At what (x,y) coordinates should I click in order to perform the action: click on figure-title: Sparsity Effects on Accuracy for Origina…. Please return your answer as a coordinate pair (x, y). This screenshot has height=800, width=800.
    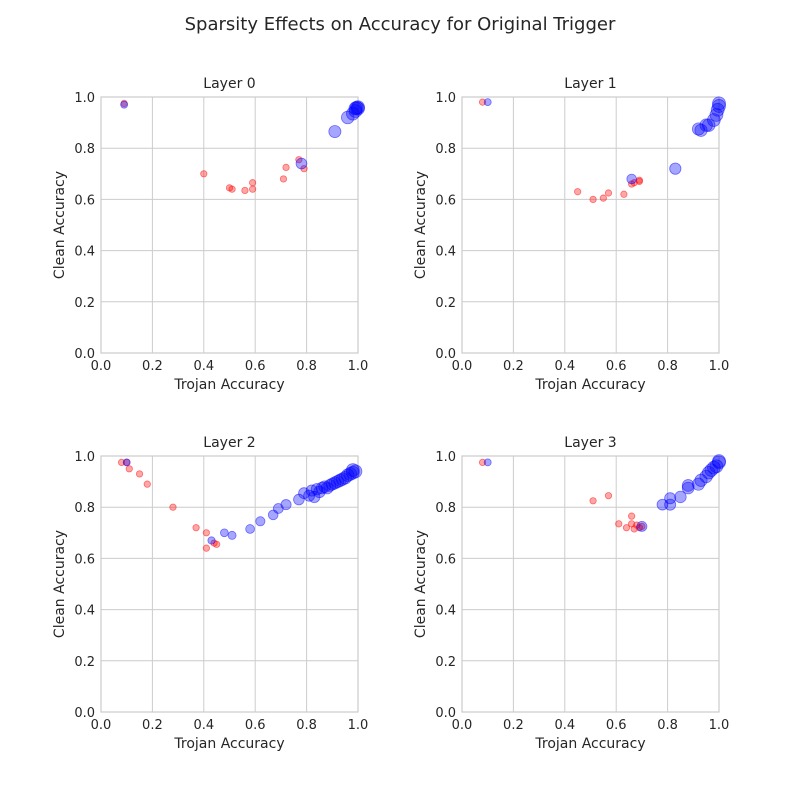
    Looking at the image, I should click on (400, 24).